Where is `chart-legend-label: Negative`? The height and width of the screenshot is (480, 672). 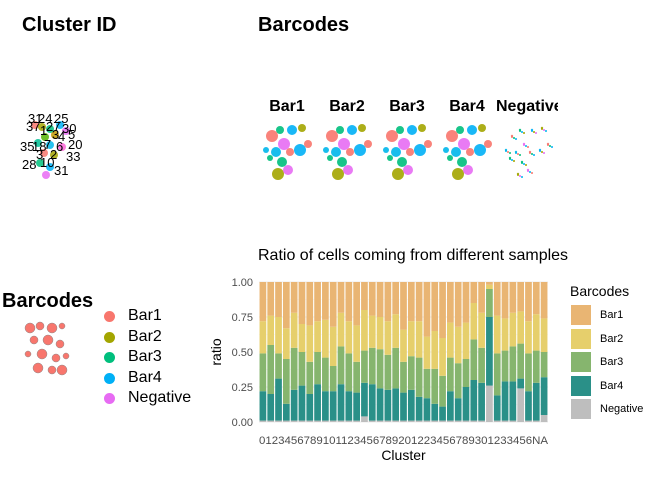
chart-legend-label: Negative is located at coordinates (622, 409).